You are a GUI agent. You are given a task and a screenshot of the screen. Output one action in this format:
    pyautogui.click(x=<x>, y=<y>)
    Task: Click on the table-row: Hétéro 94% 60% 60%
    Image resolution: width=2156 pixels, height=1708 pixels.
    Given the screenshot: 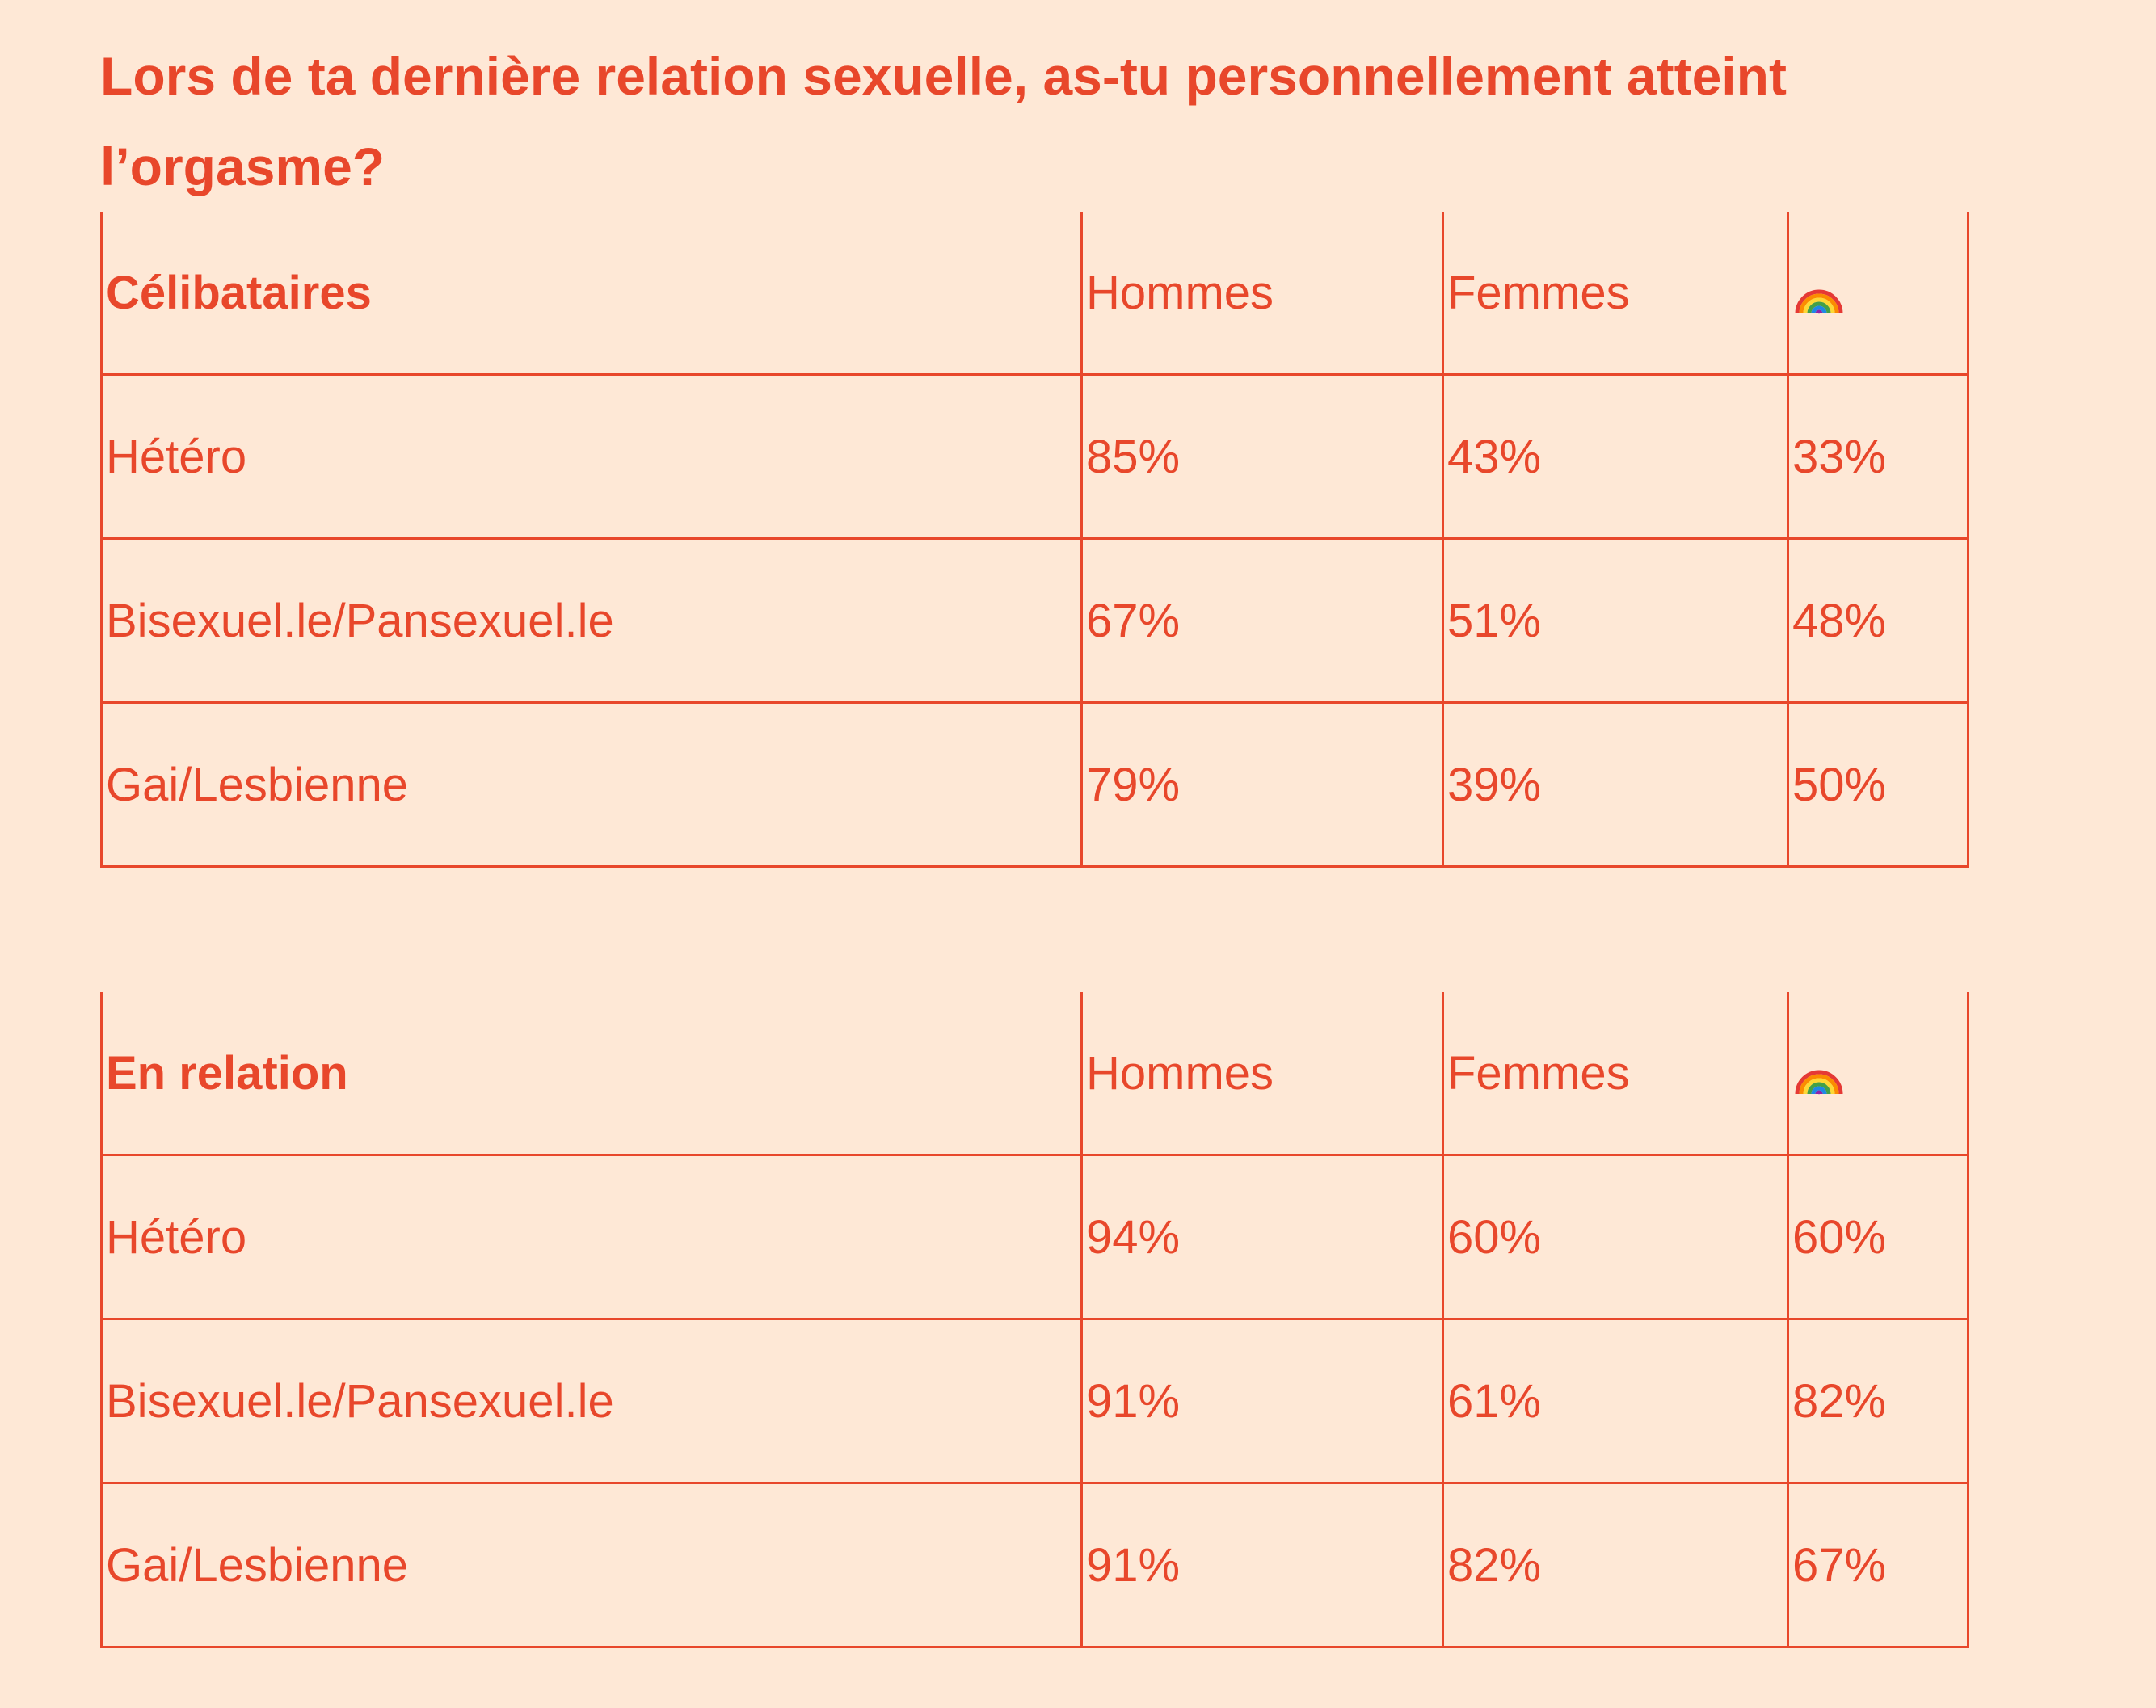 What is the action you would take?
    pyautogui.click(x=1034, y=1237)
    